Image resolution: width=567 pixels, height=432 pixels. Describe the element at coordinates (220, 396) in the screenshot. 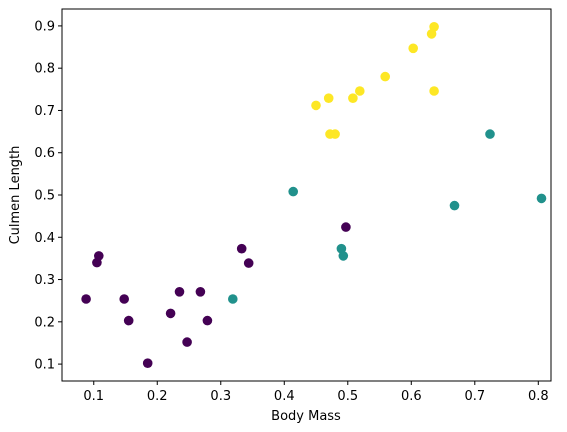

I see `x-tick-label-2: 0.3` at that location.